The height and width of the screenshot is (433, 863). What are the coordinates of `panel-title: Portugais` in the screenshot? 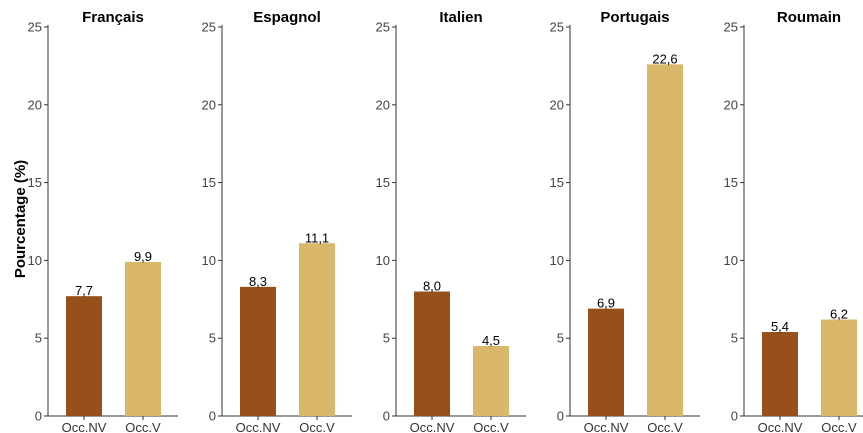 It's located at (634, 17).